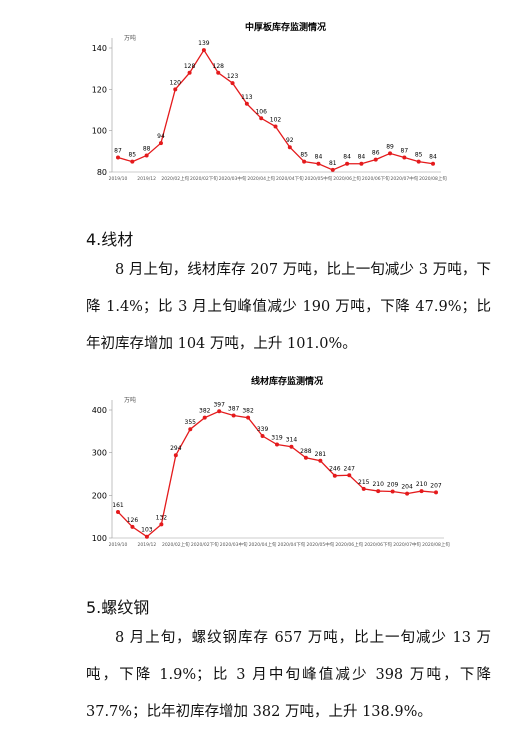 Image resolution: width=520 pixels, height=731 pixels. I want to click on data-label: 387, so click(234, 409).